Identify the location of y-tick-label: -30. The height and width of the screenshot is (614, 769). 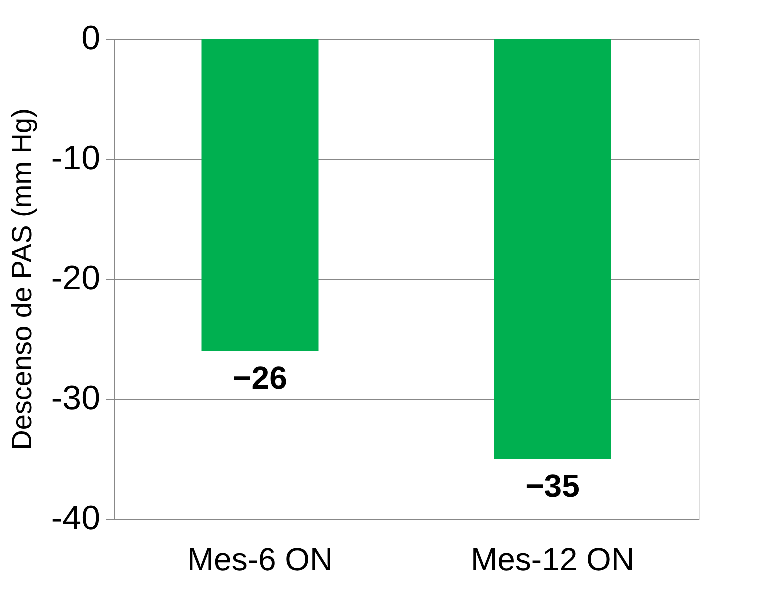
(75, 399).